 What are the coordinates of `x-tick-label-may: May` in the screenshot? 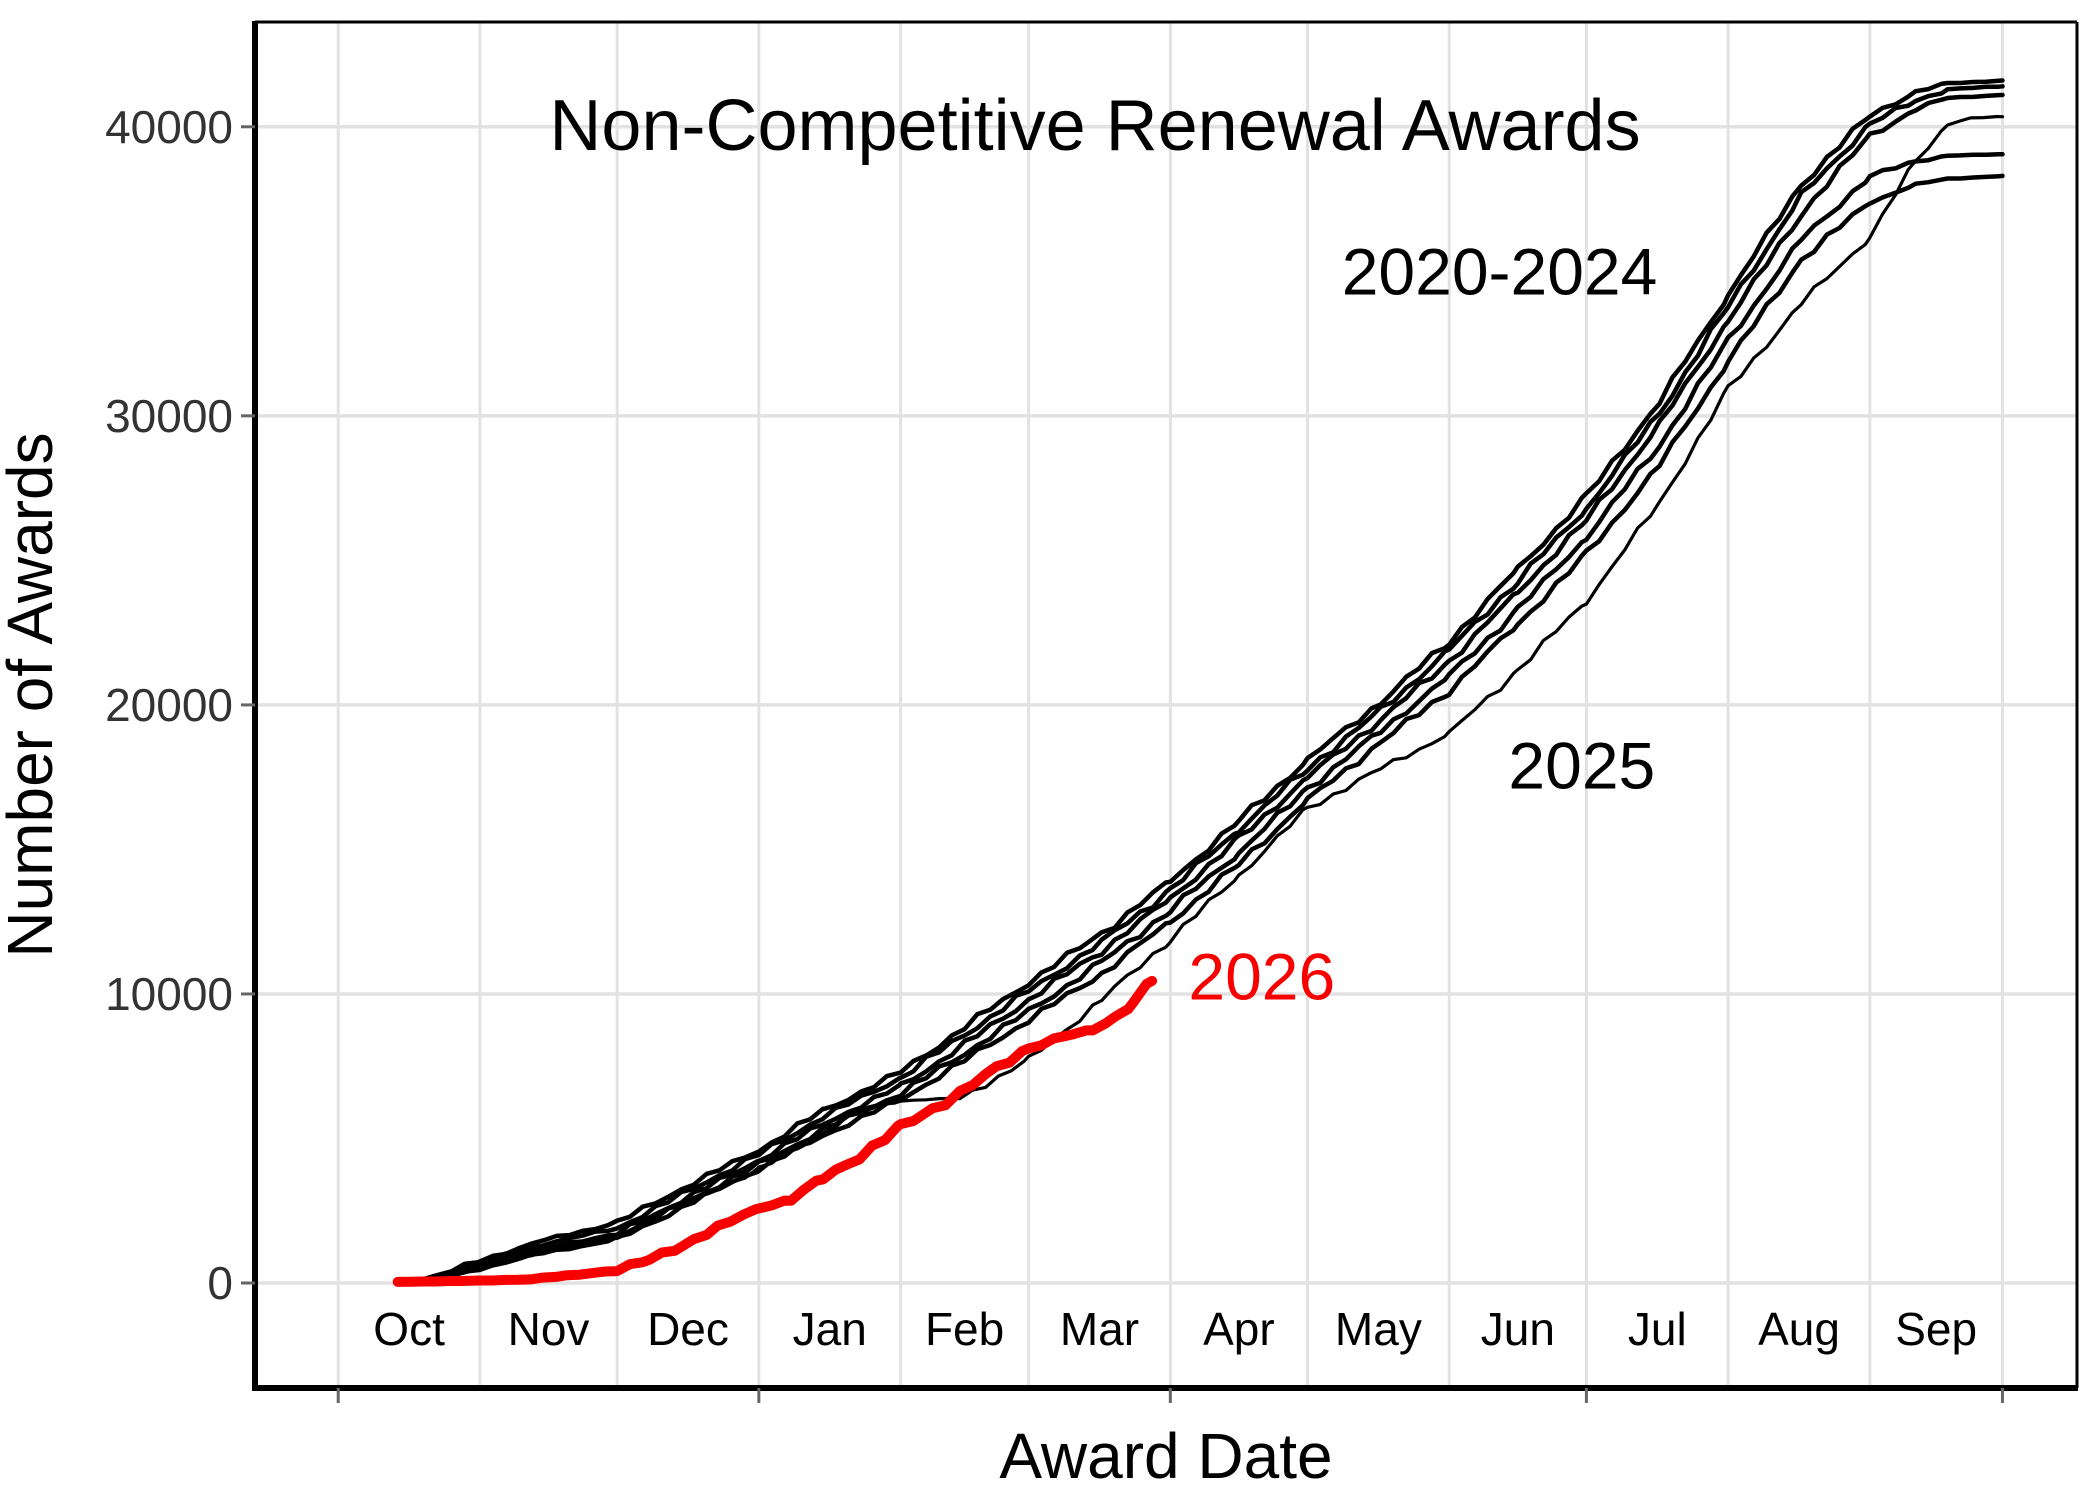 It's located at (1378, 1329).